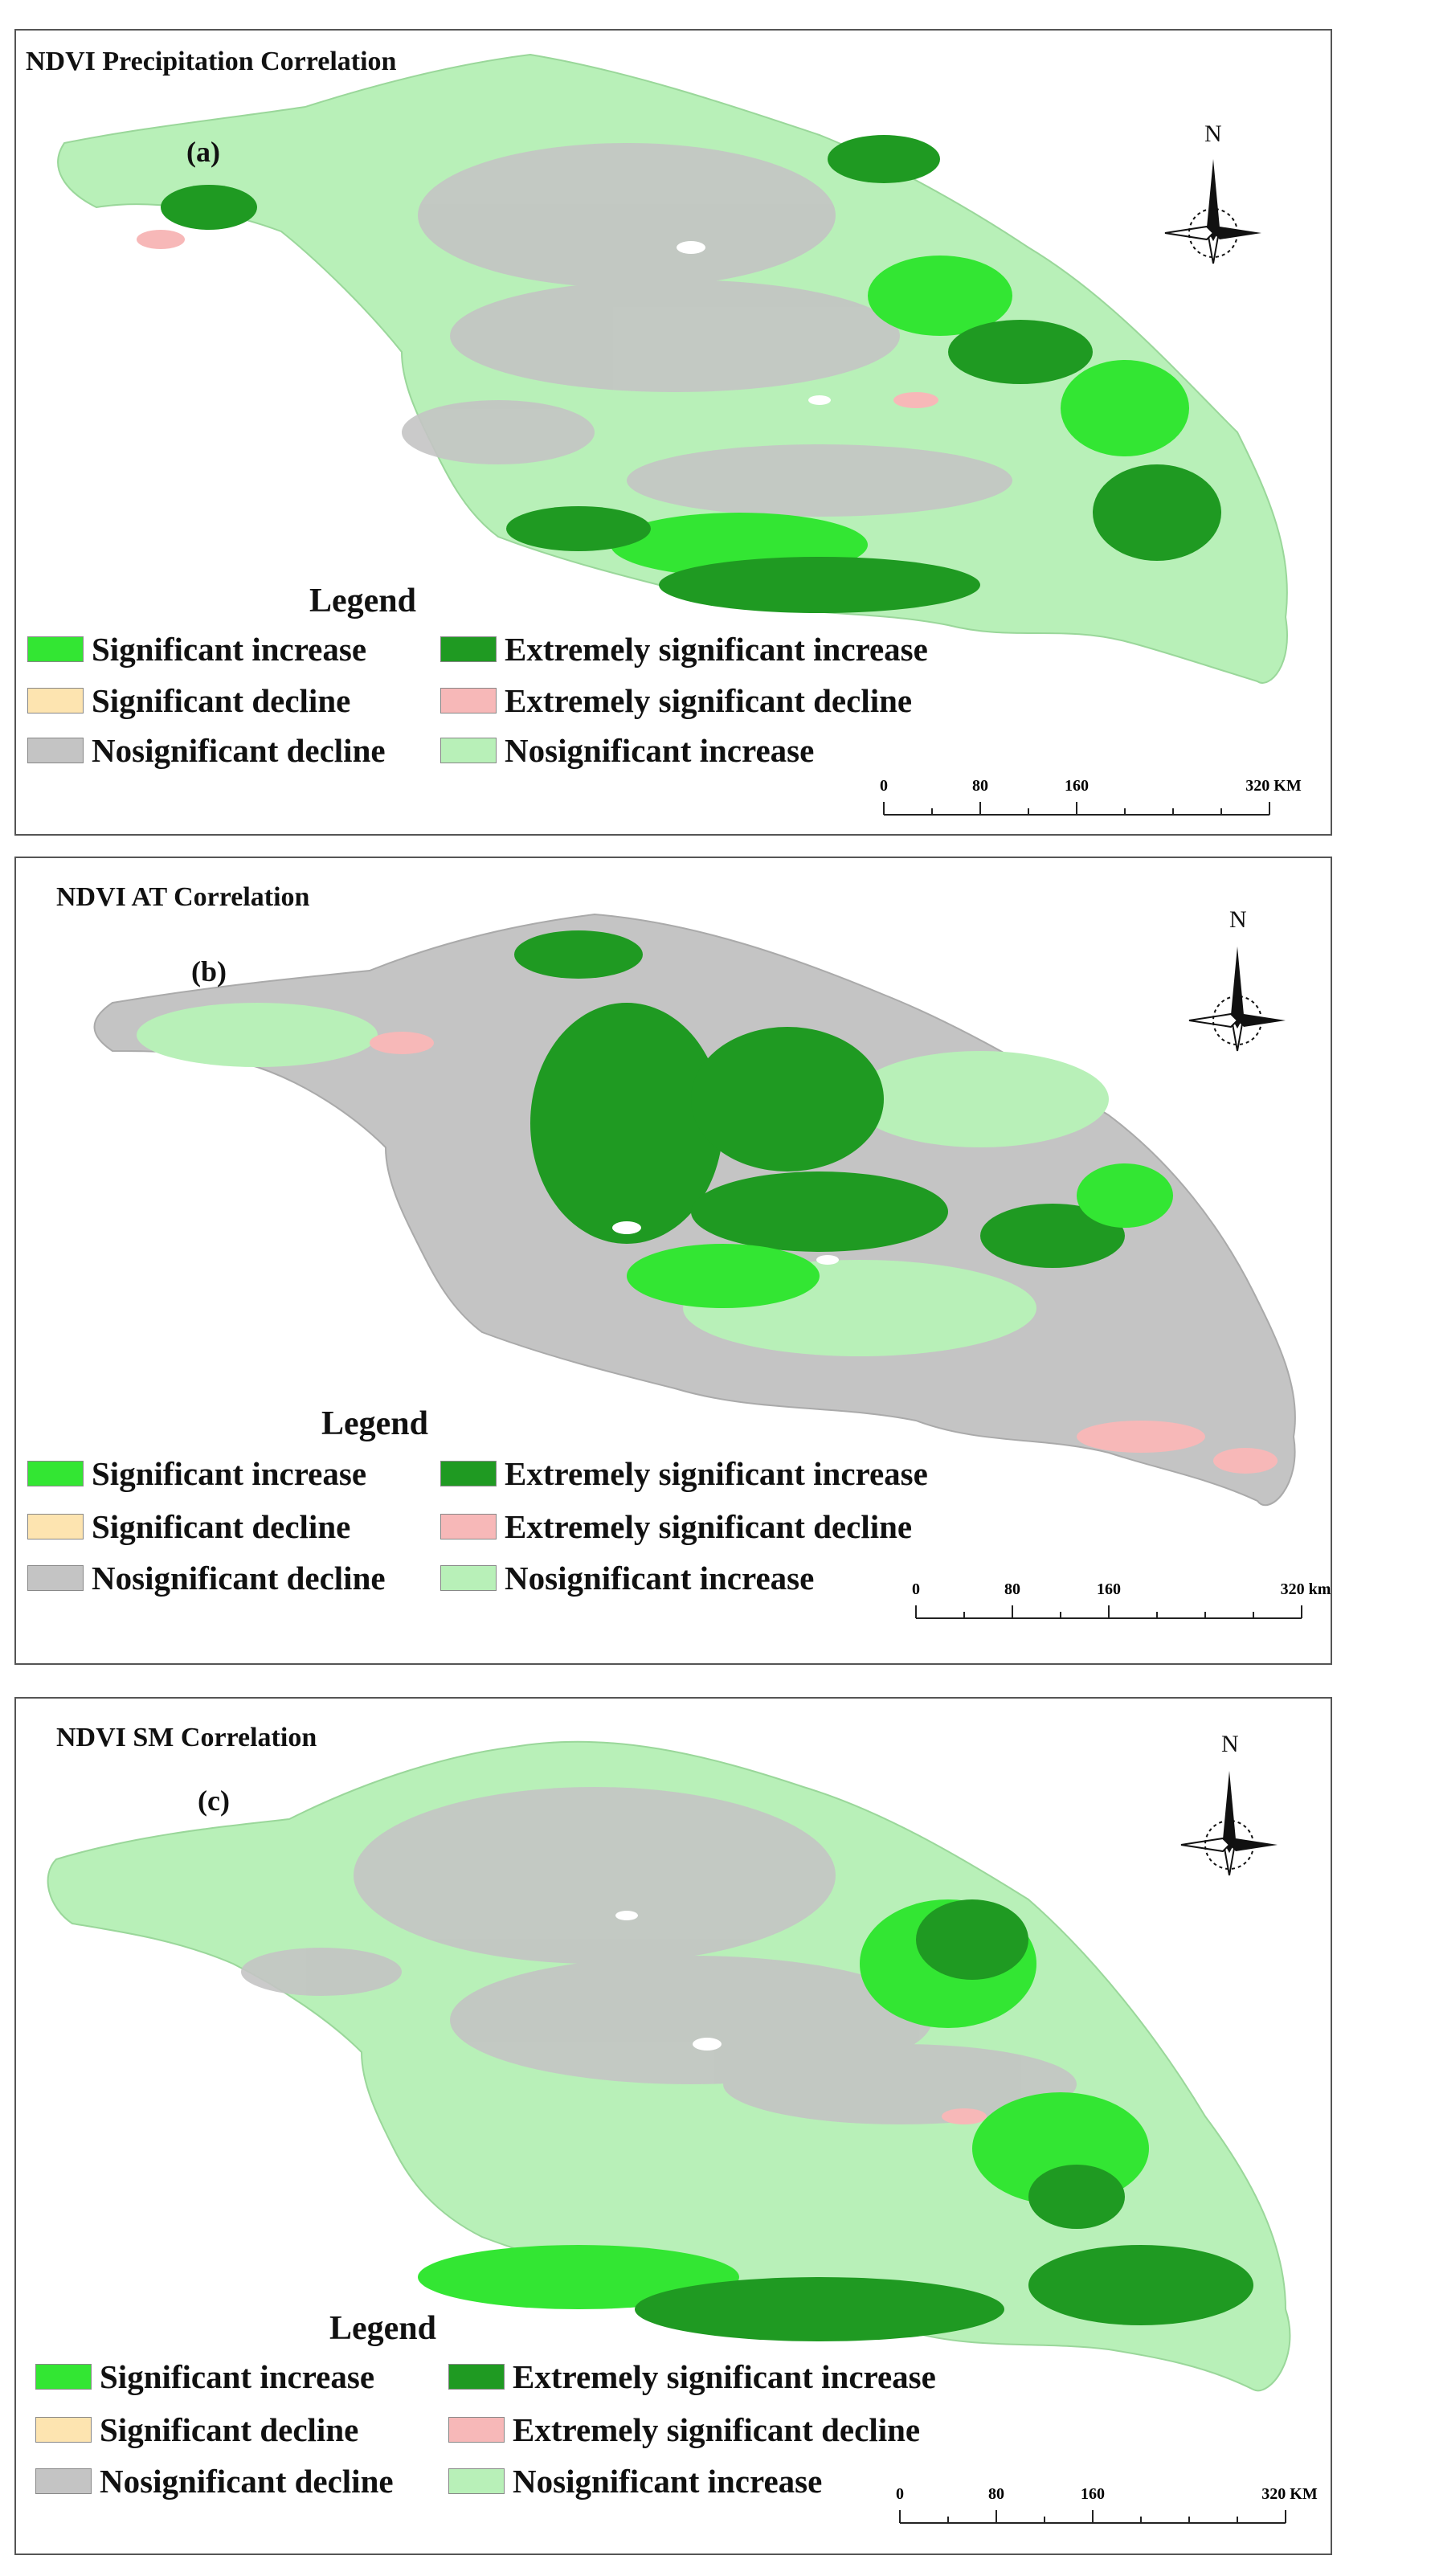 The width and height of the screenshot is (1435, 2576). What do you see at coordinates (209, 971) in the screenshot?
I see `panel-label: (b)` at bounding box center [209, 971].